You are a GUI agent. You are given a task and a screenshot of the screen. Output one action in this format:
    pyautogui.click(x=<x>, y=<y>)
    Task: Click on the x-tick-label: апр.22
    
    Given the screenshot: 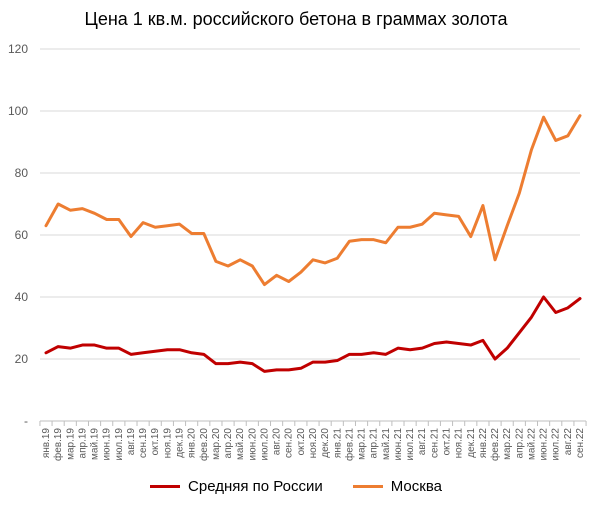 What is the action you would take?
    pyautogui.click(x=519, y=443)
    